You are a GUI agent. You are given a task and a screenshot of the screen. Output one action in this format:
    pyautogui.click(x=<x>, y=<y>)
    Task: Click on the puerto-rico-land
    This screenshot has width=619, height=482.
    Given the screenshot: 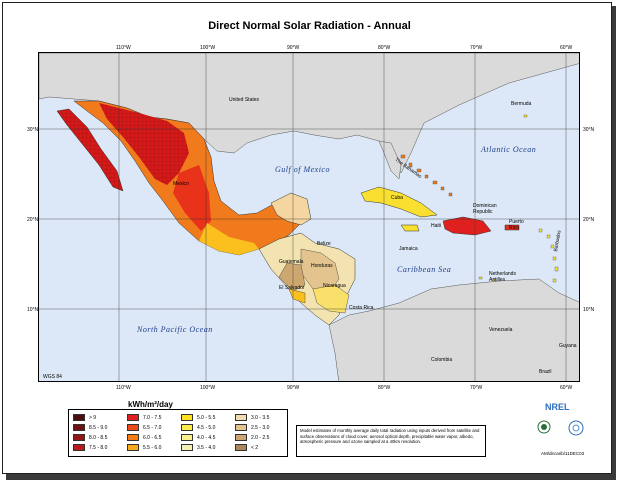 What is the action you would take?
    pyautogui.click(x=512, y=227)
    